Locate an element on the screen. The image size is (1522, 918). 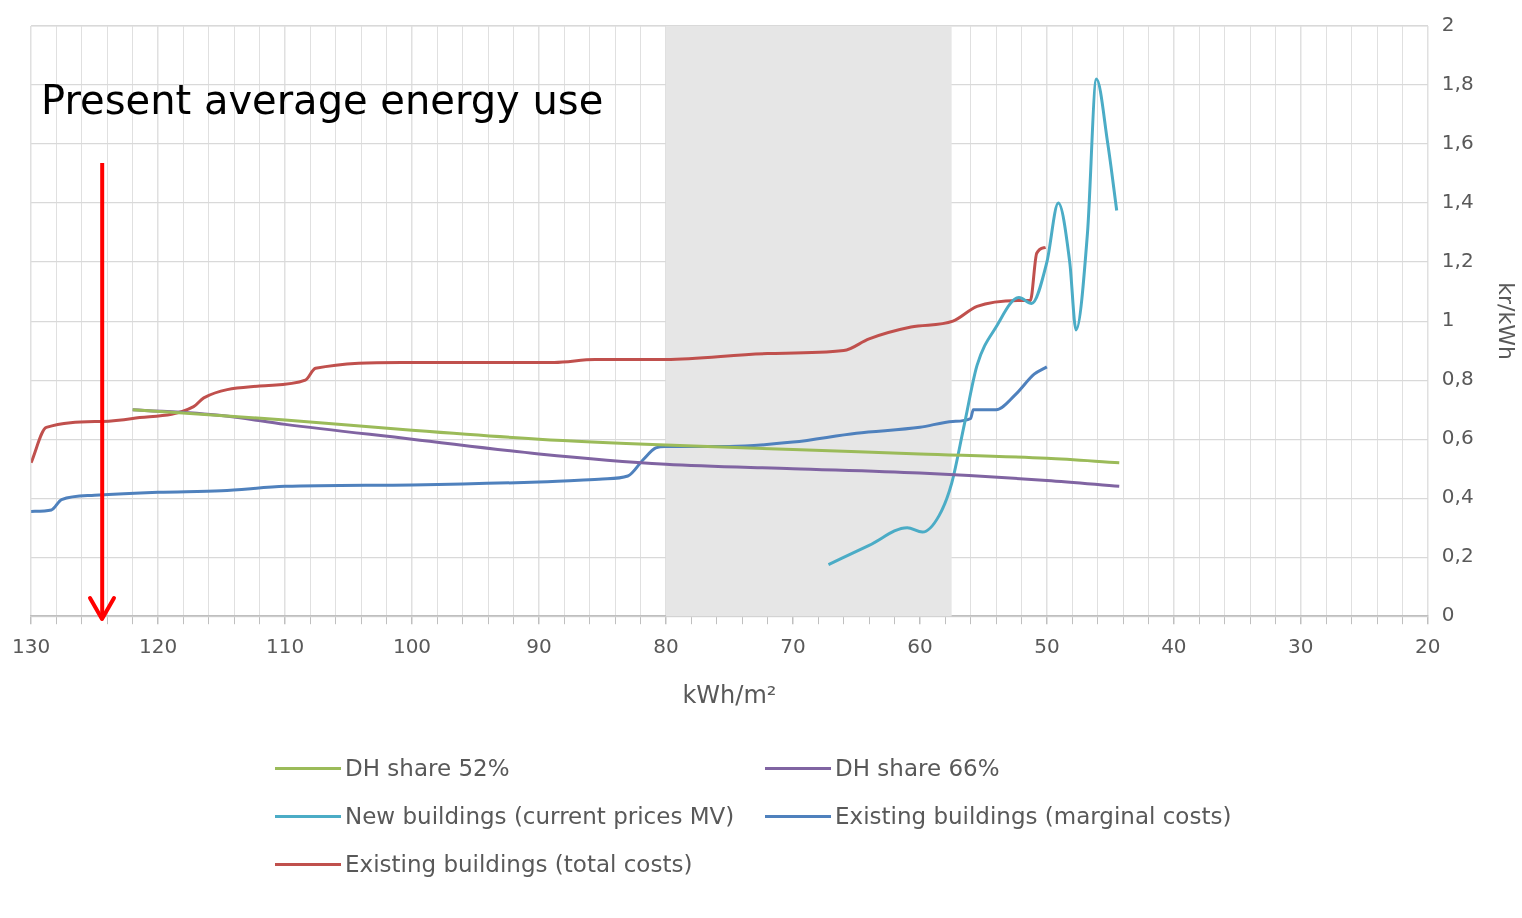
x-tick-label: 40 is located at coordinates (1174, 646).